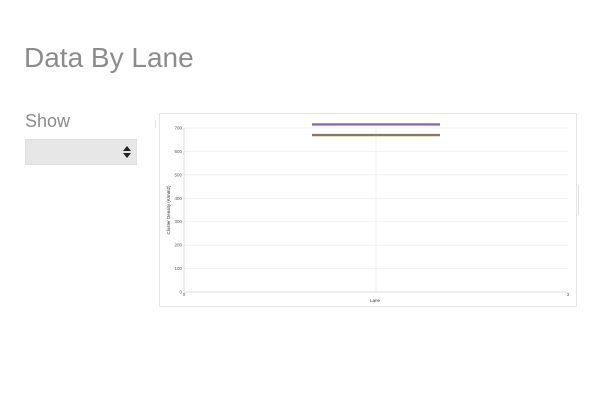 This screenshot has width=600, height=400. I want to click on y-tick-label: 600, so click(178, 151).